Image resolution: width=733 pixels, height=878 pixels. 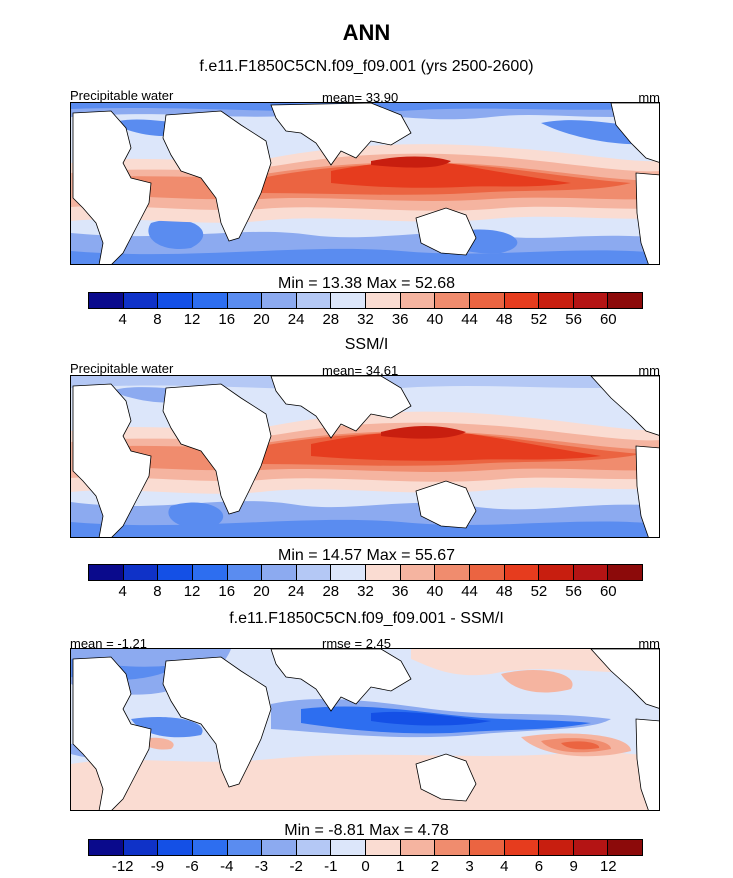 I want to click on panel-2-colorbar-tick-label: 8, so click(x=157, y=591).